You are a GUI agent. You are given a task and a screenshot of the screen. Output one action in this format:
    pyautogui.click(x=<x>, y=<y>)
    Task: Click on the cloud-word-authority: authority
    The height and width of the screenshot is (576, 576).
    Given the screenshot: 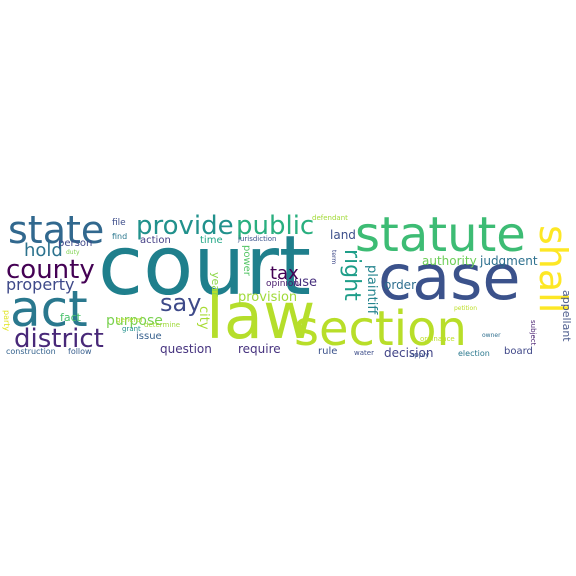 What is the action you would take?
    pyautogui.click(x=449, y=261)
    